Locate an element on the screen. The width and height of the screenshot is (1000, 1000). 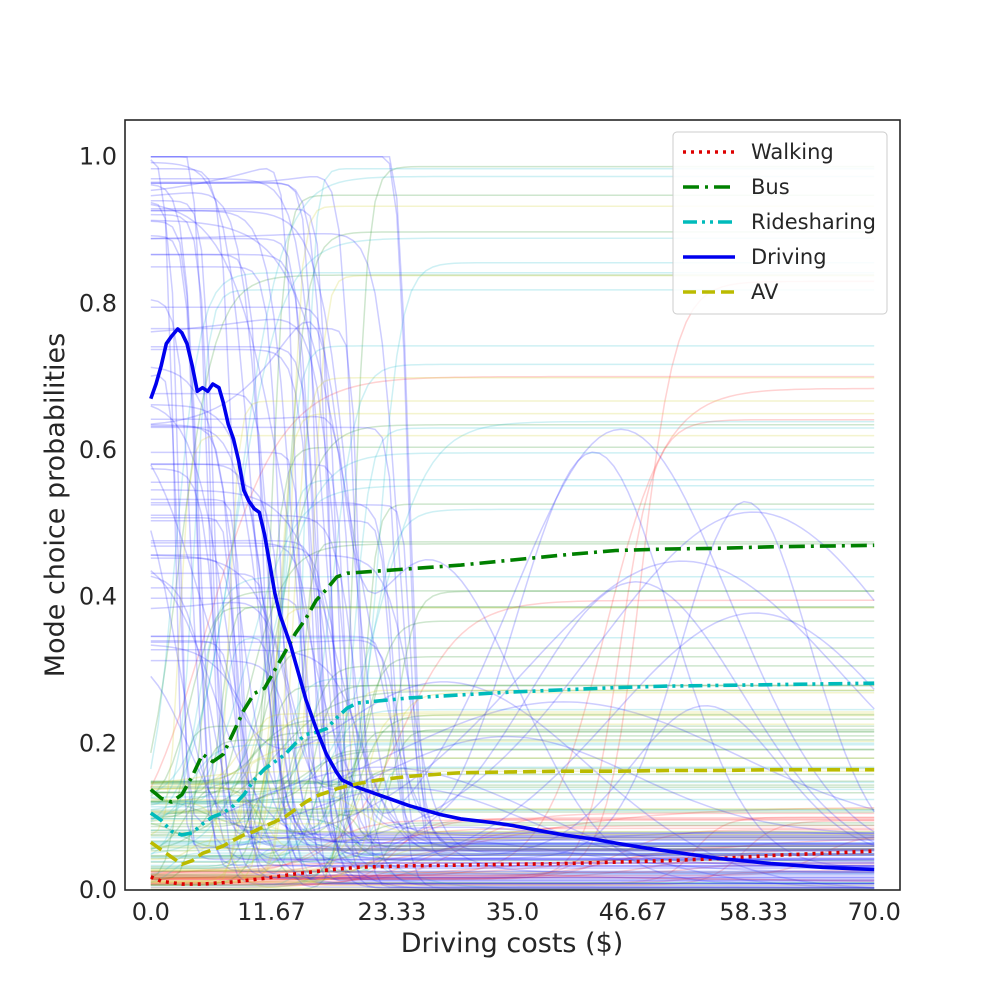
x-tick-label: 70.0 is located at coordinates (873, 912).